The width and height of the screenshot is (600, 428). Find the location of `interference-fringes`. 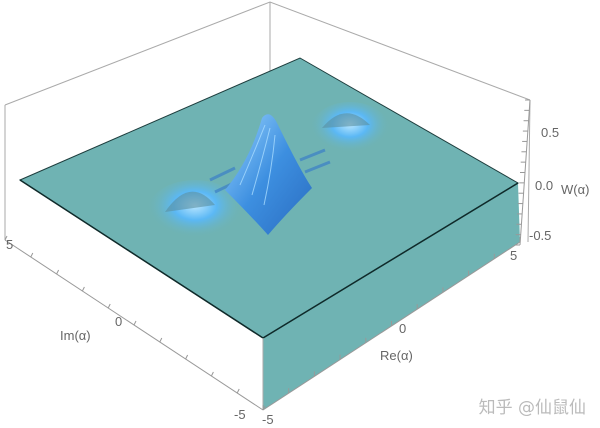

interference-fringes is located at coordinates (270, 171).